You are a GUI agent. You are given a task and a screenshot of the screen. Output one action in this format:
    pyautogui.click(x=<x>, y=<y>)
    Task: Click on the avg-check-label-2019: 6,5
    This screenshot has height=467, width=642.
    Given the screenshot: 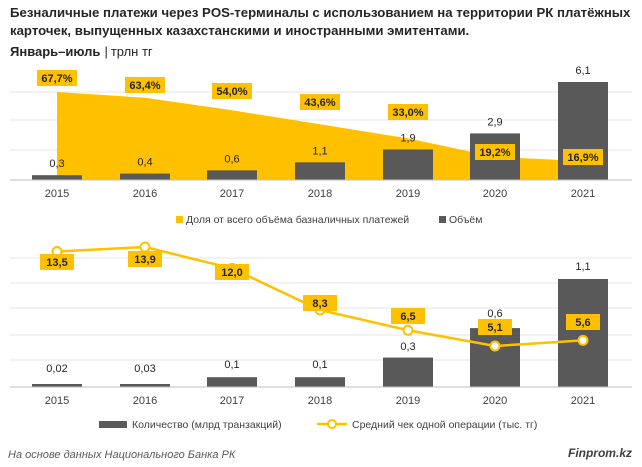 What is the action you would take?
    pyautogui.click(x=407, y=317)
    